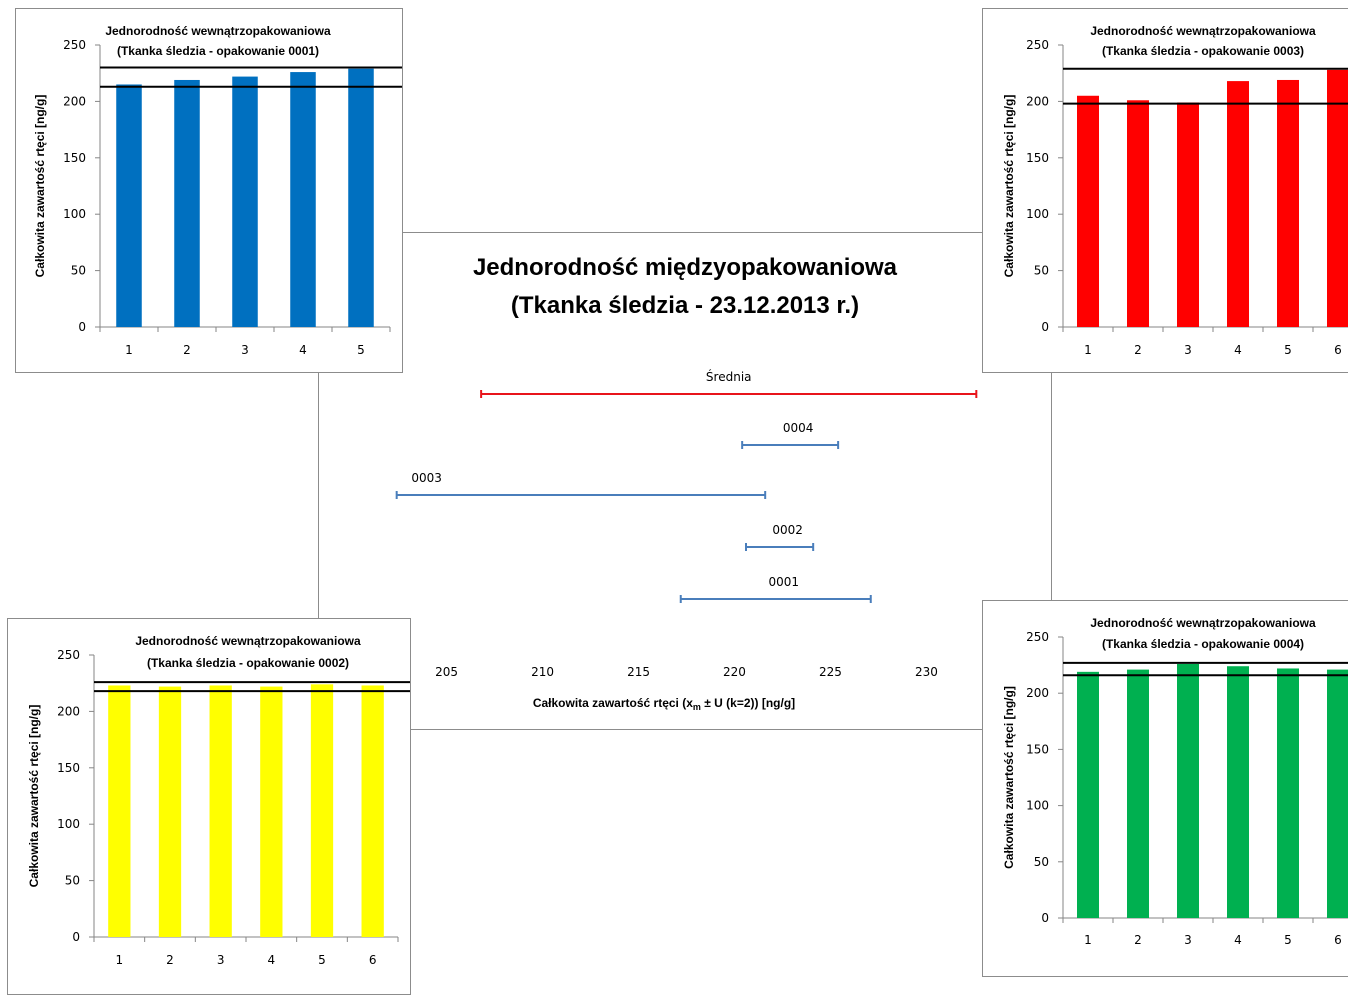 This screenshot has width=1348, height=995. I want to click on main-title-line: Jednorodność międzyopakowaniowa, so click(685, 267).